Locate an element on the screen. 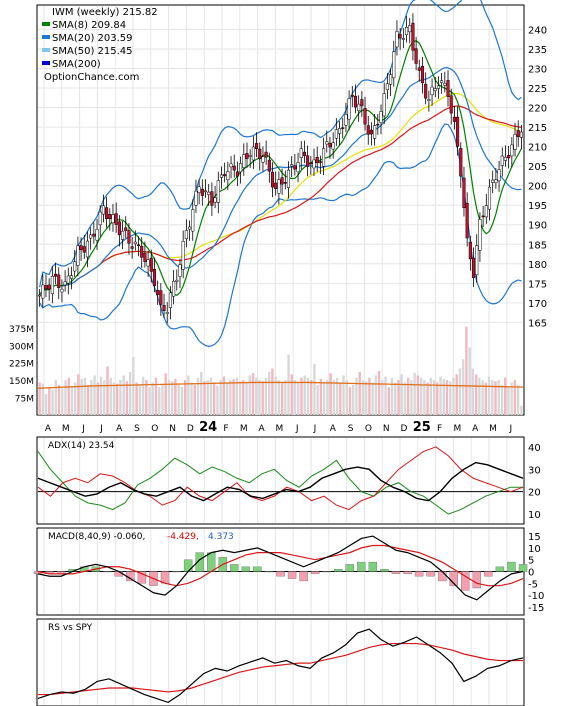  price-tick-label: 215 is located at coordinates (537, 128).